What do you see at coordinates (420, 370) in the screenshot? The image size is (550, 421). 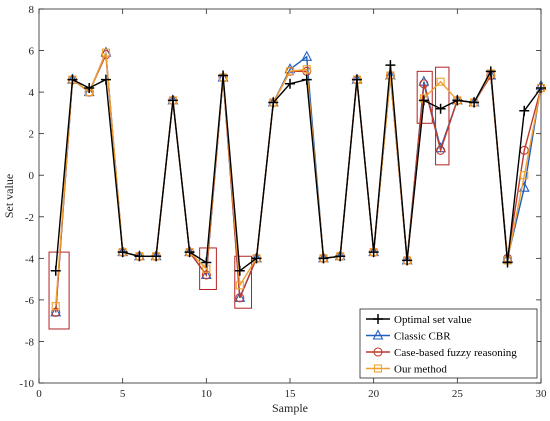 I see `legend-label: Our method` at bounding box center [420, 370].